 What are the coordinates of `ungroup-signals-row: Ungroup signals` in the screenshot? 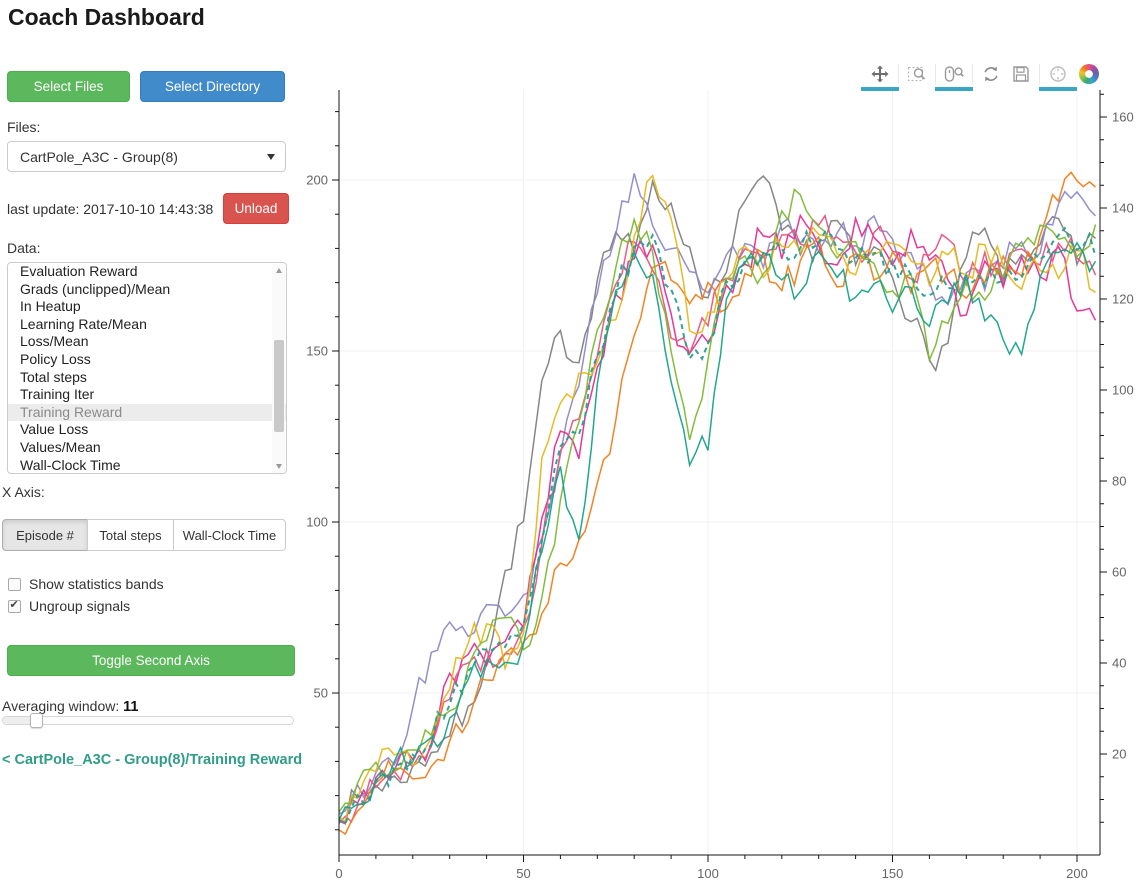 It's located at (69, 606).